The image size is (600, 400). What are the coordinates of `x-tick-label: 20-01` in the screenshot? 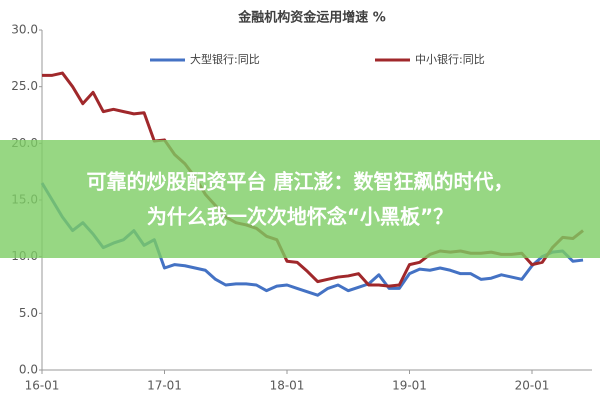 It's located at (532, 386).